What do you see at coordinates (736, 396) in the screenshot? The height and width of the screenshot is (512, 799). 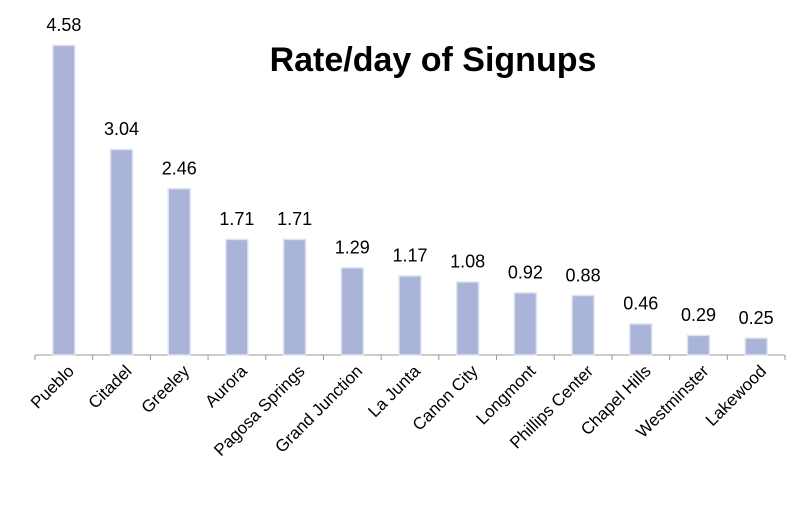 I see `x-tick-label: Lakewood` at bounding box center [736, 396].